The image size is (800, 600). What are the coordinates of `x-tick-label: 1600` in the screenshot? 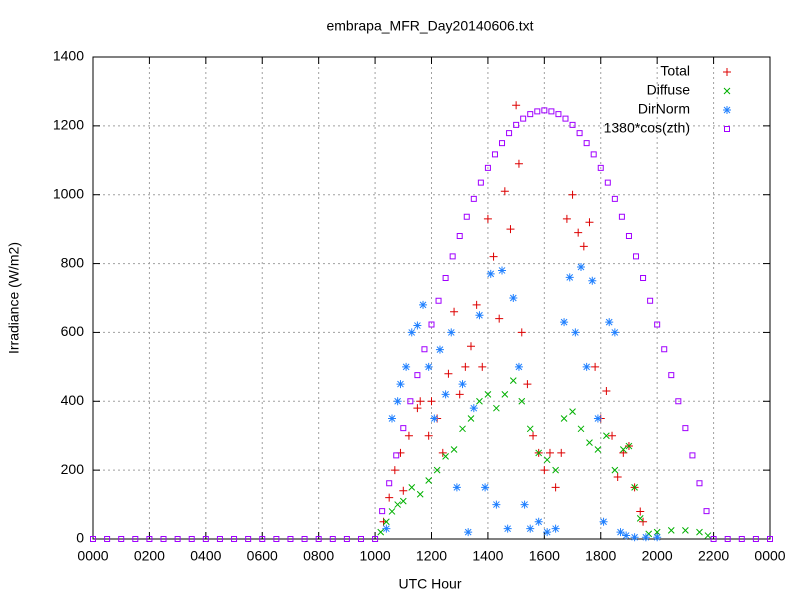 It's located at (544, 556).